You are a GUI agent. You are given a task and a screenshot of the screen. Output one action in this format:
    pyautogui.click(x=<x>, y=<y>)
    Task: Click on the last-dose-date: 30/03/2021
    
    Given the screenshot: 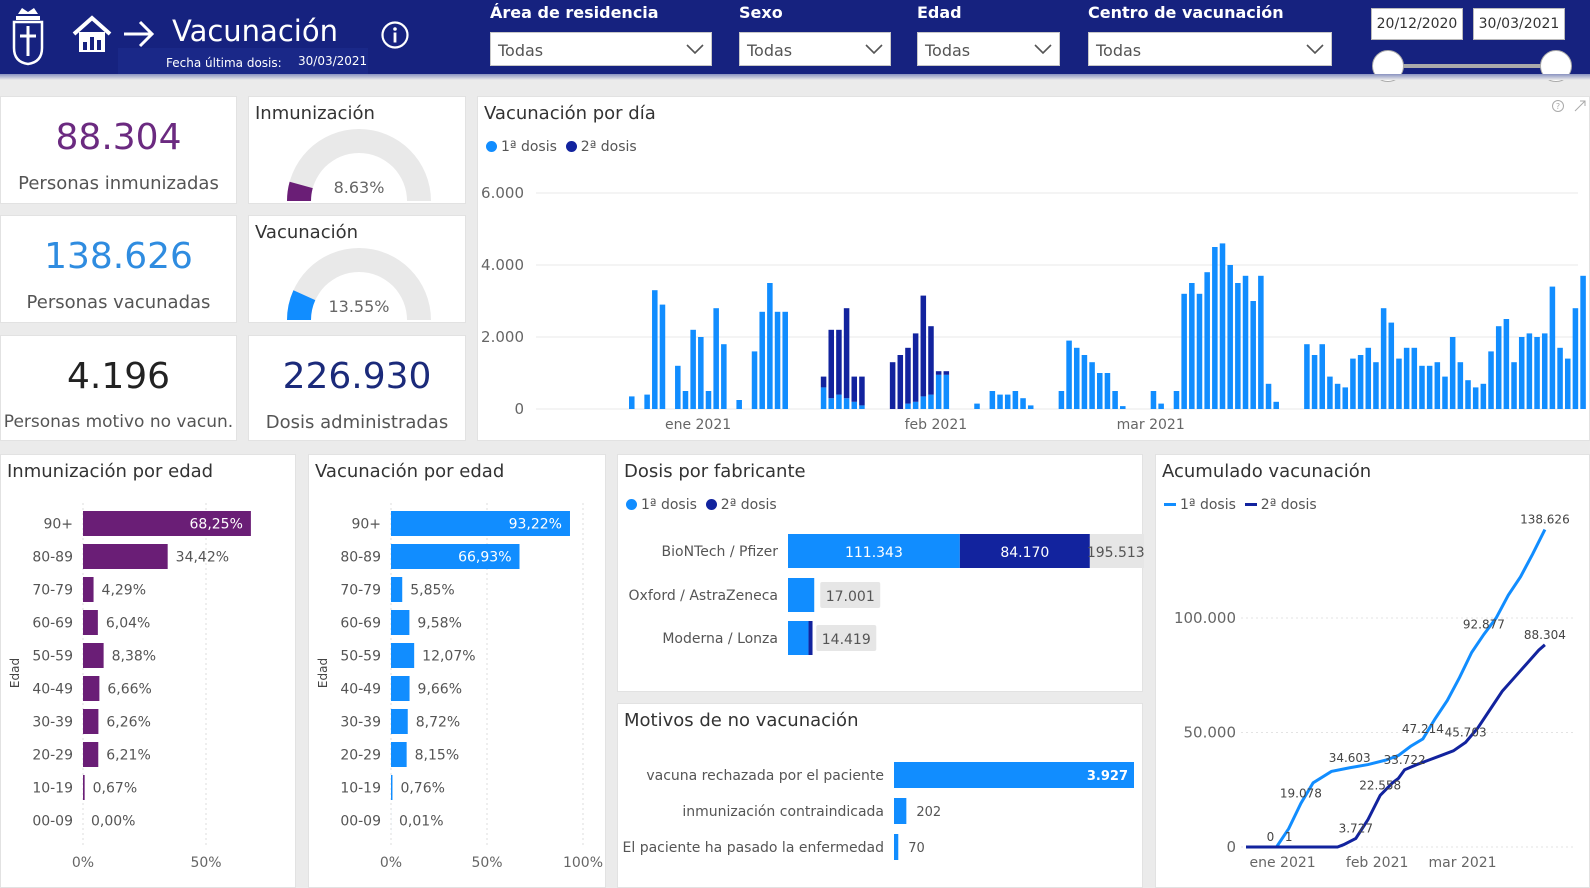 What is the action you would take?
    pyautogui.click(x=333, y=61)
    